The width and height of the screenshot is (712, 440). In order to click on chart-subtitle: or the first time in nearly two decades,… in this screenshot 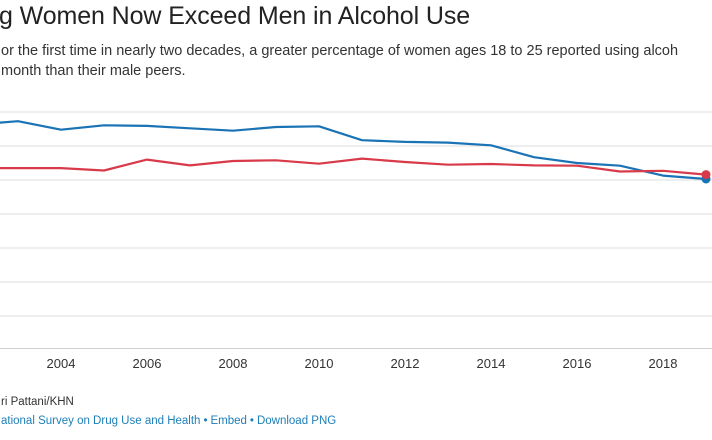, I will do `click(356, 61)`.